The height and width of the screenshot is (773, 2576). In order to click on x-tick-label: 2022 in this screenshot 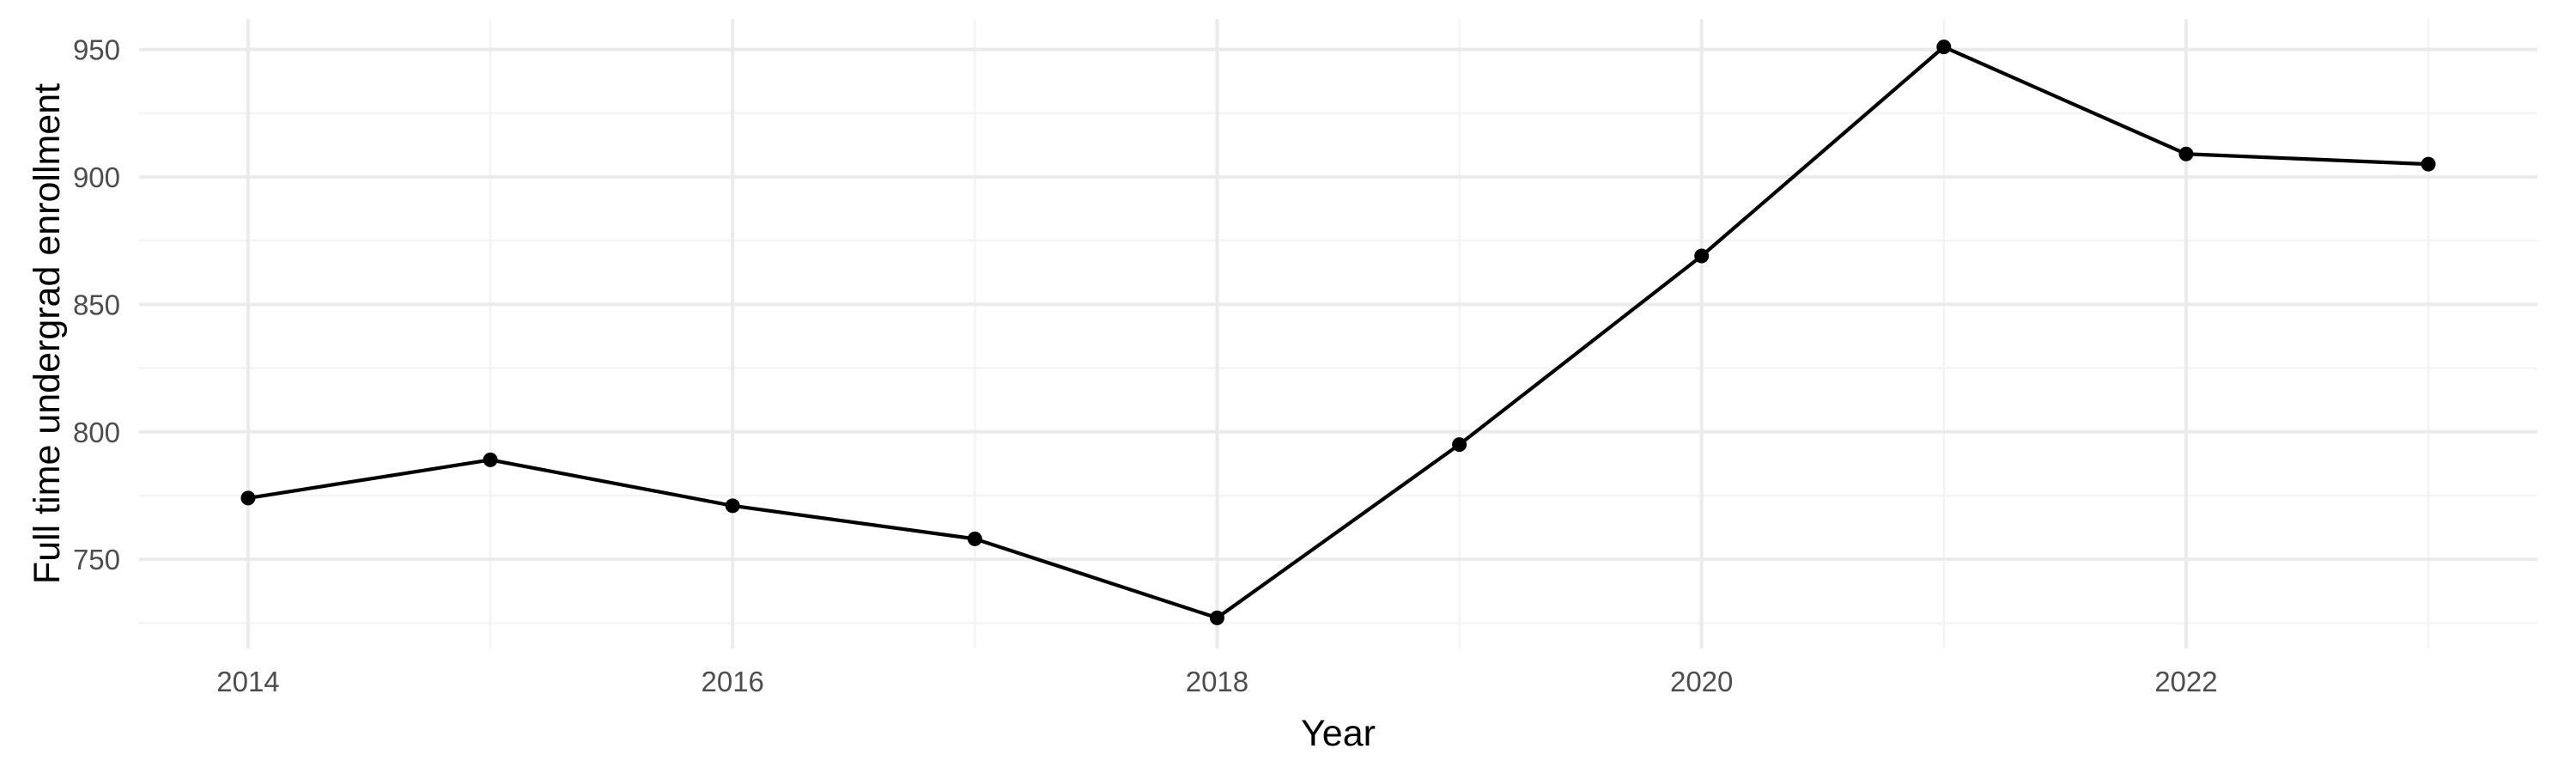, I will do `click(2185, 681)`.